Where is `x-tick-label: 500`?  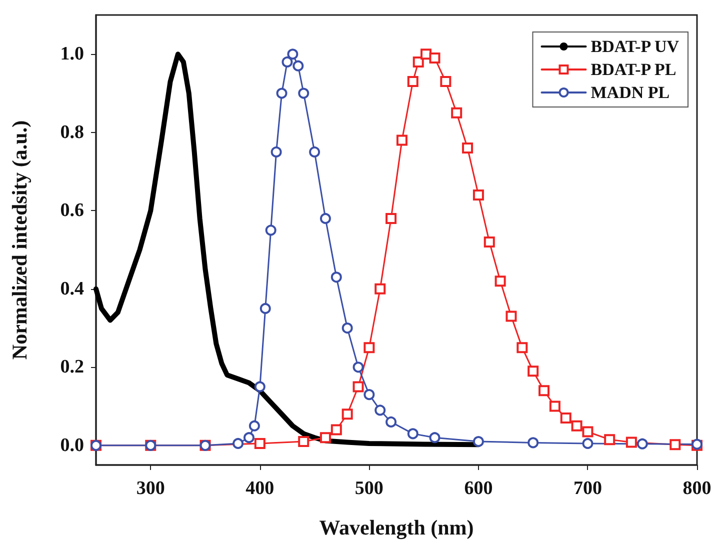
x-tick-label: 500 is located at coordinates (369, 488).